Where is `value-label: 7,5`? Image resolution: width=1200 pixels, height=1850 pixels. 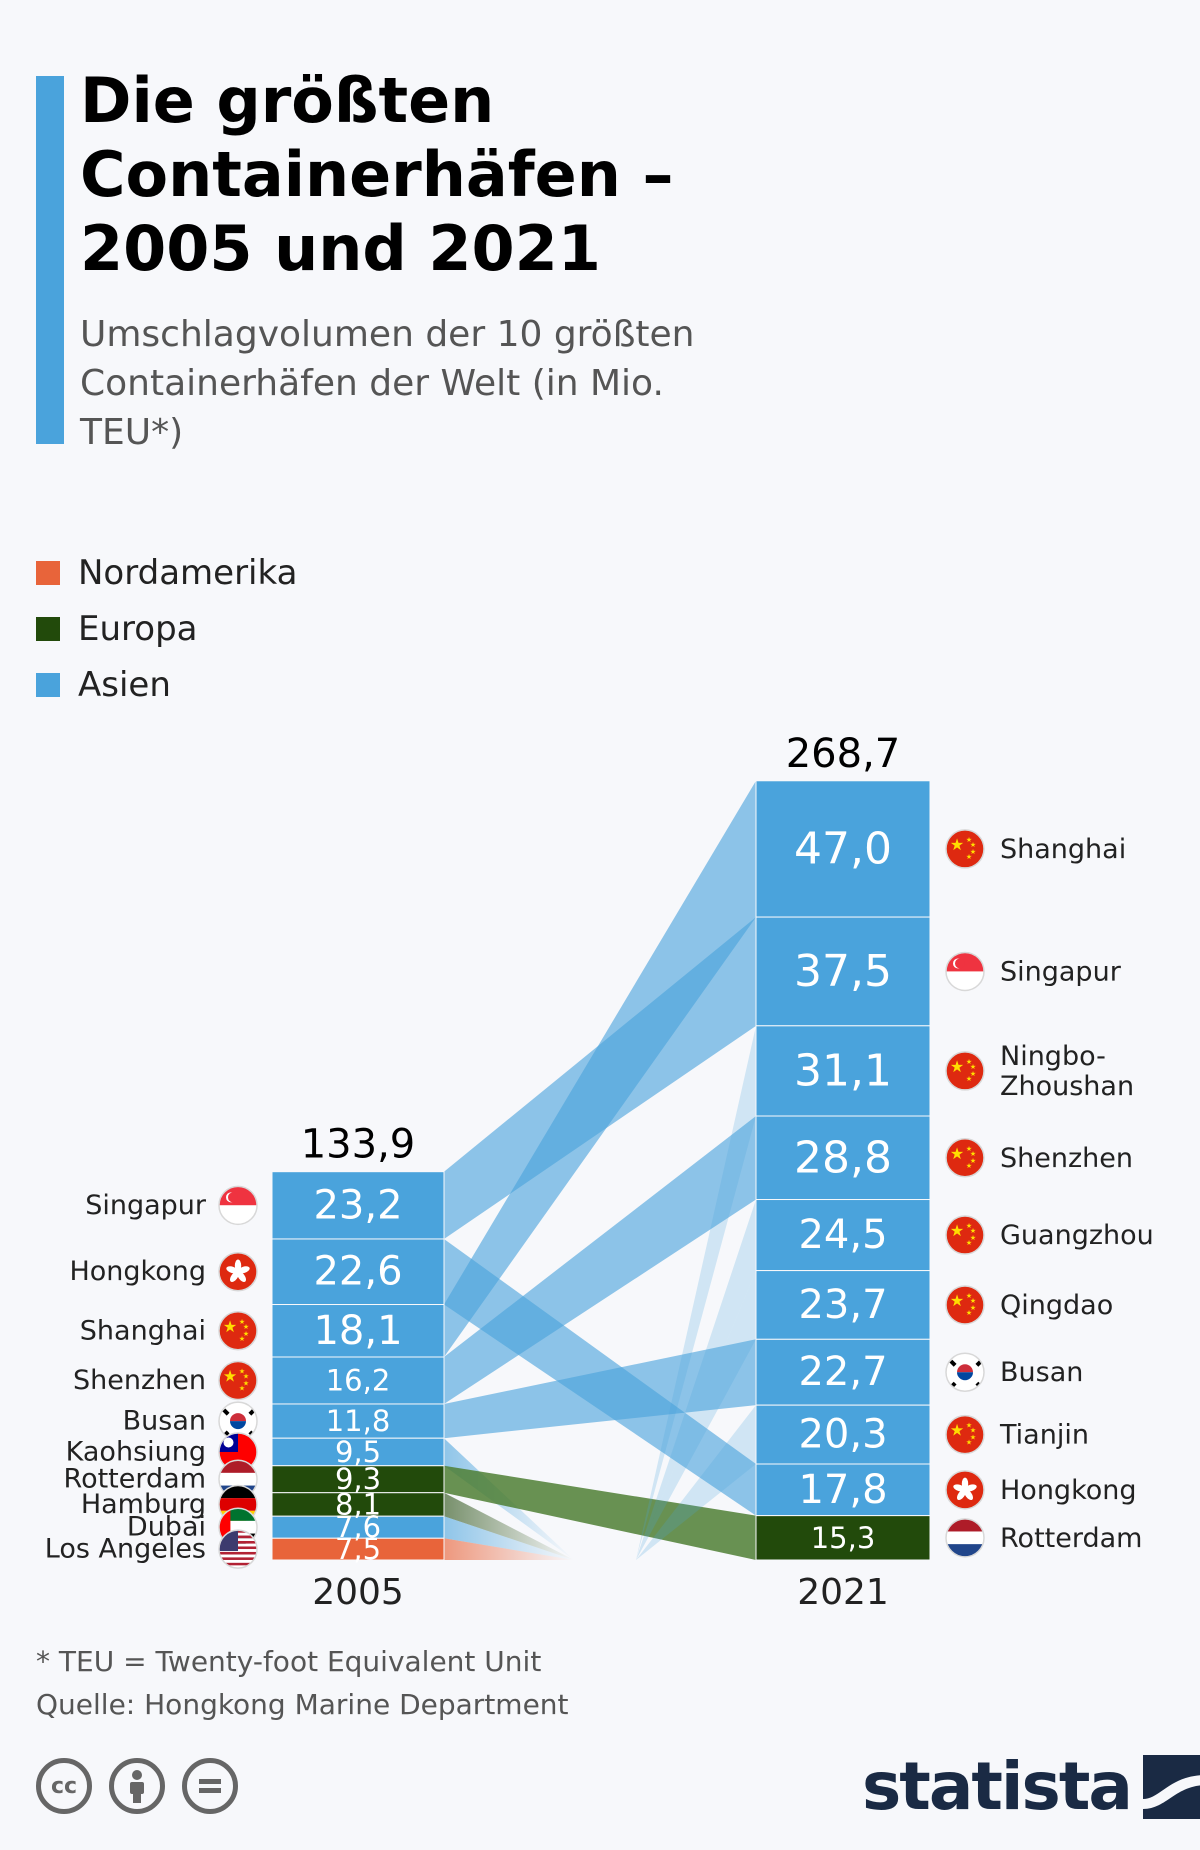
value-label: 7,5 is located at coordinates (358, 1549).